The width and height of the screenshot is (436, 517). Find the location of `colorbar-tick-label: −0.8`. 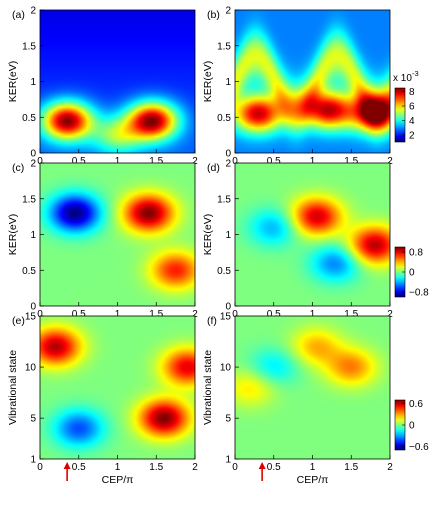

colorbar-tick-label: −0.8 is located at coordinates (419, 293).